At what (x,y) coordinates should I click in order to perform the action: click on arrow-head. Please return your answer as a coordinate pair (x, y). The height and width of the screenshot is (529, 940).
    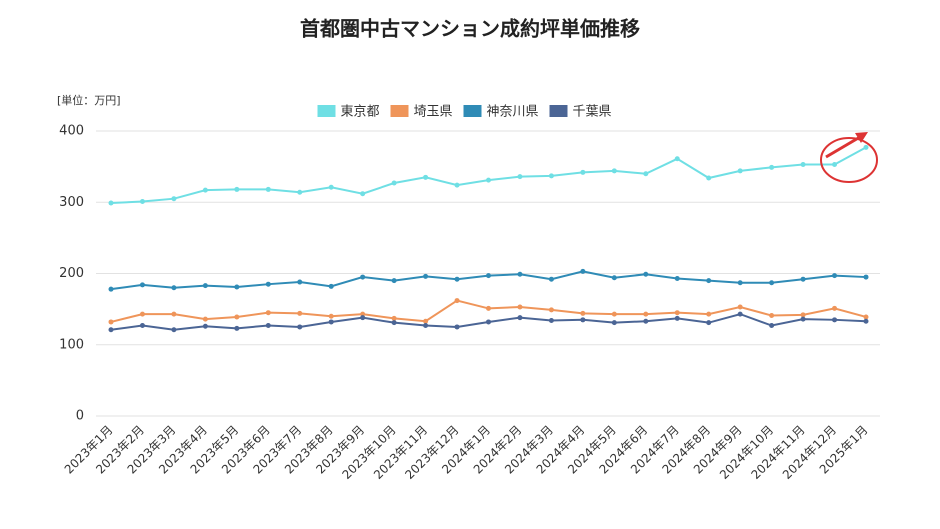
    Looking at the image, I should click on (861, 137).